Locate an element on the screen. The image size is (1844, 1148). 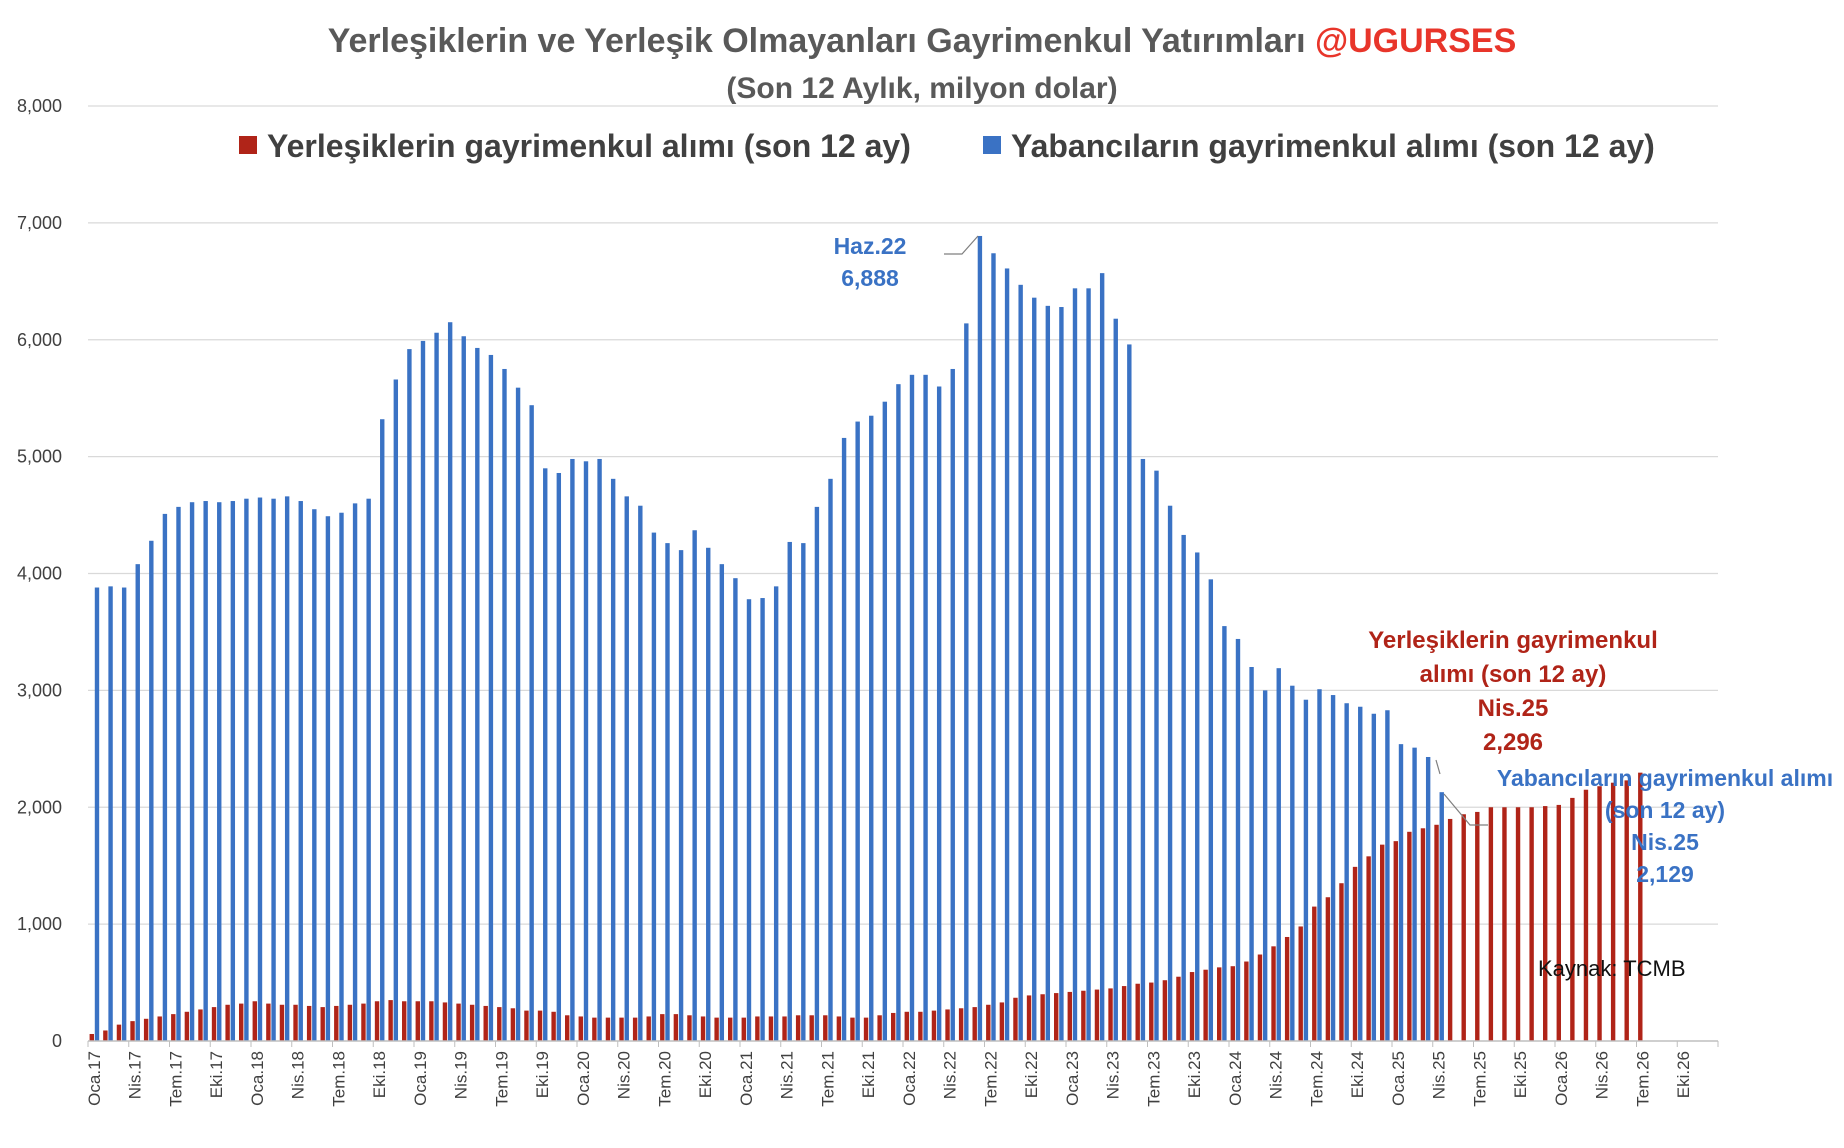
chart-subtitle: (Son 12 Aylık, milyon dolar) is located at coordinates (921, 88).